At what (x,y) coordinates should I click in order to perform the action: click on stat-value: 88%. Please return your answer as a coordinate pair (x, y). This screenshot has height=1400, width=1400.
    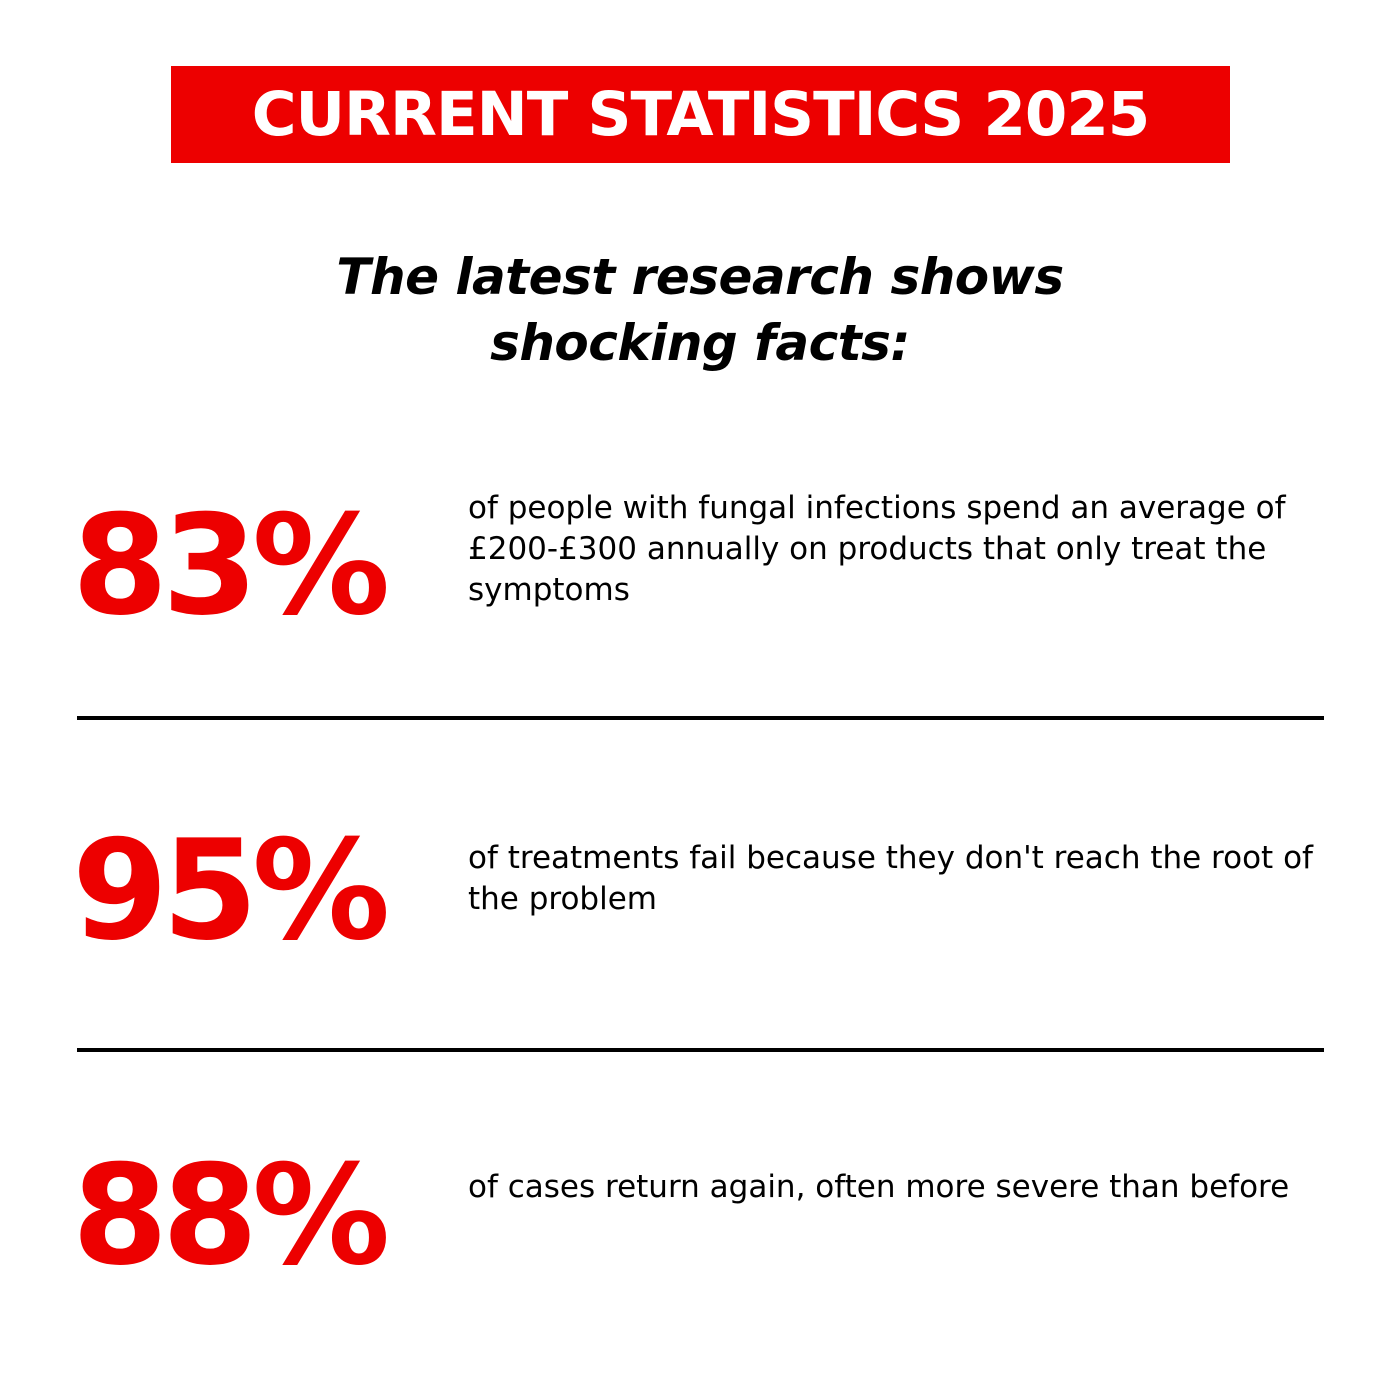
    Looking at the image, I should click on (231, 1215).